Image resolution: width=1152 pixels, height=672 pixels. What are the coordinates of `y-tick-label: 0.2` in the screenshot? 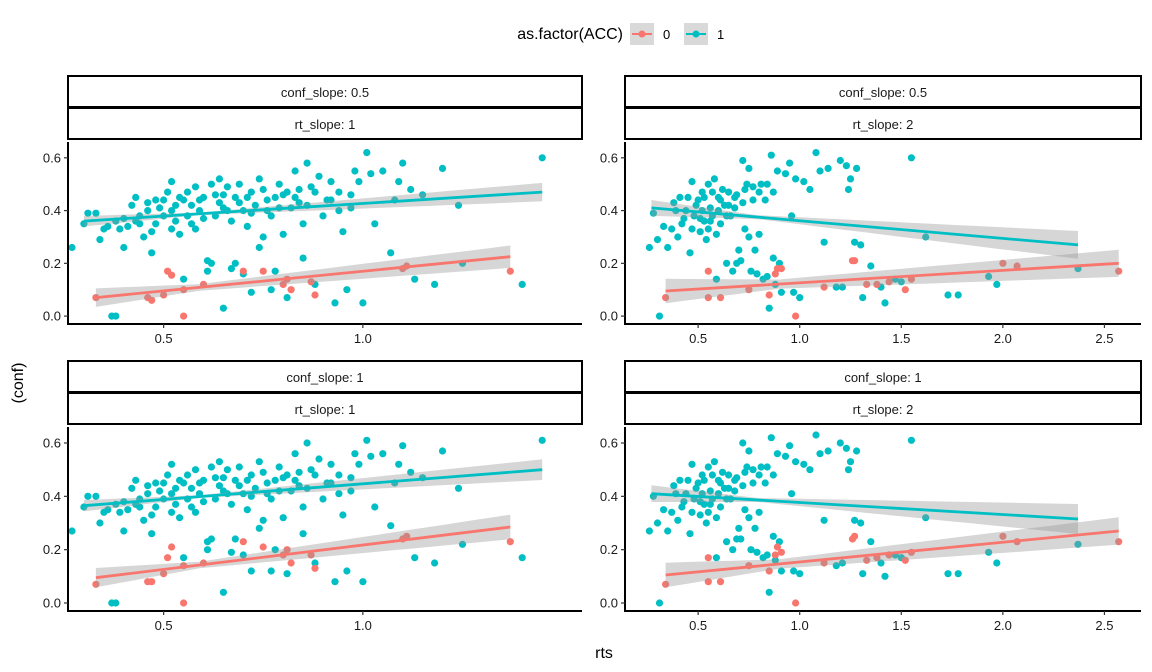 It's located at (609, 263).